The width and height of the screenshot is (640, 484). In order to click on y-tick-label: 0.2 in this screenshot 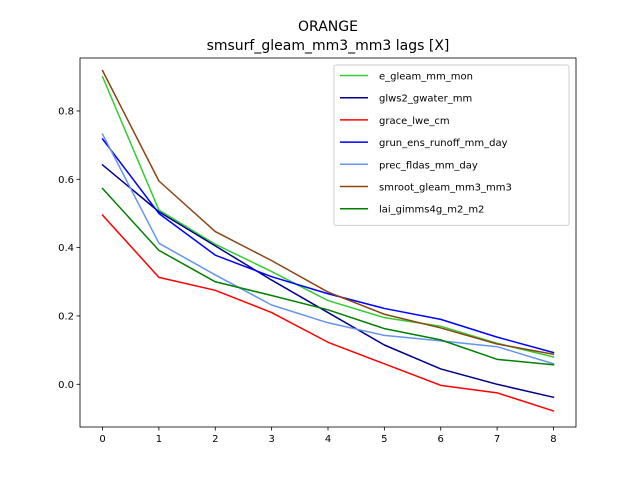, I will do `click(66, 316)`.